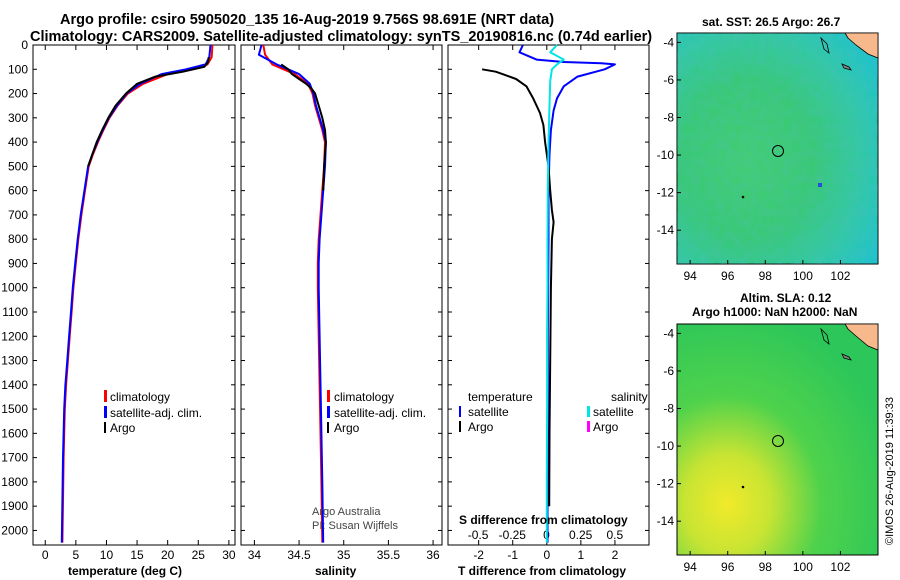 The height and width of the screenshot is (580, 900). What do you see at coordinates (743, 487) in the screenshot?
I see `sla-map-island-marker` at bounding box center [743, 487].